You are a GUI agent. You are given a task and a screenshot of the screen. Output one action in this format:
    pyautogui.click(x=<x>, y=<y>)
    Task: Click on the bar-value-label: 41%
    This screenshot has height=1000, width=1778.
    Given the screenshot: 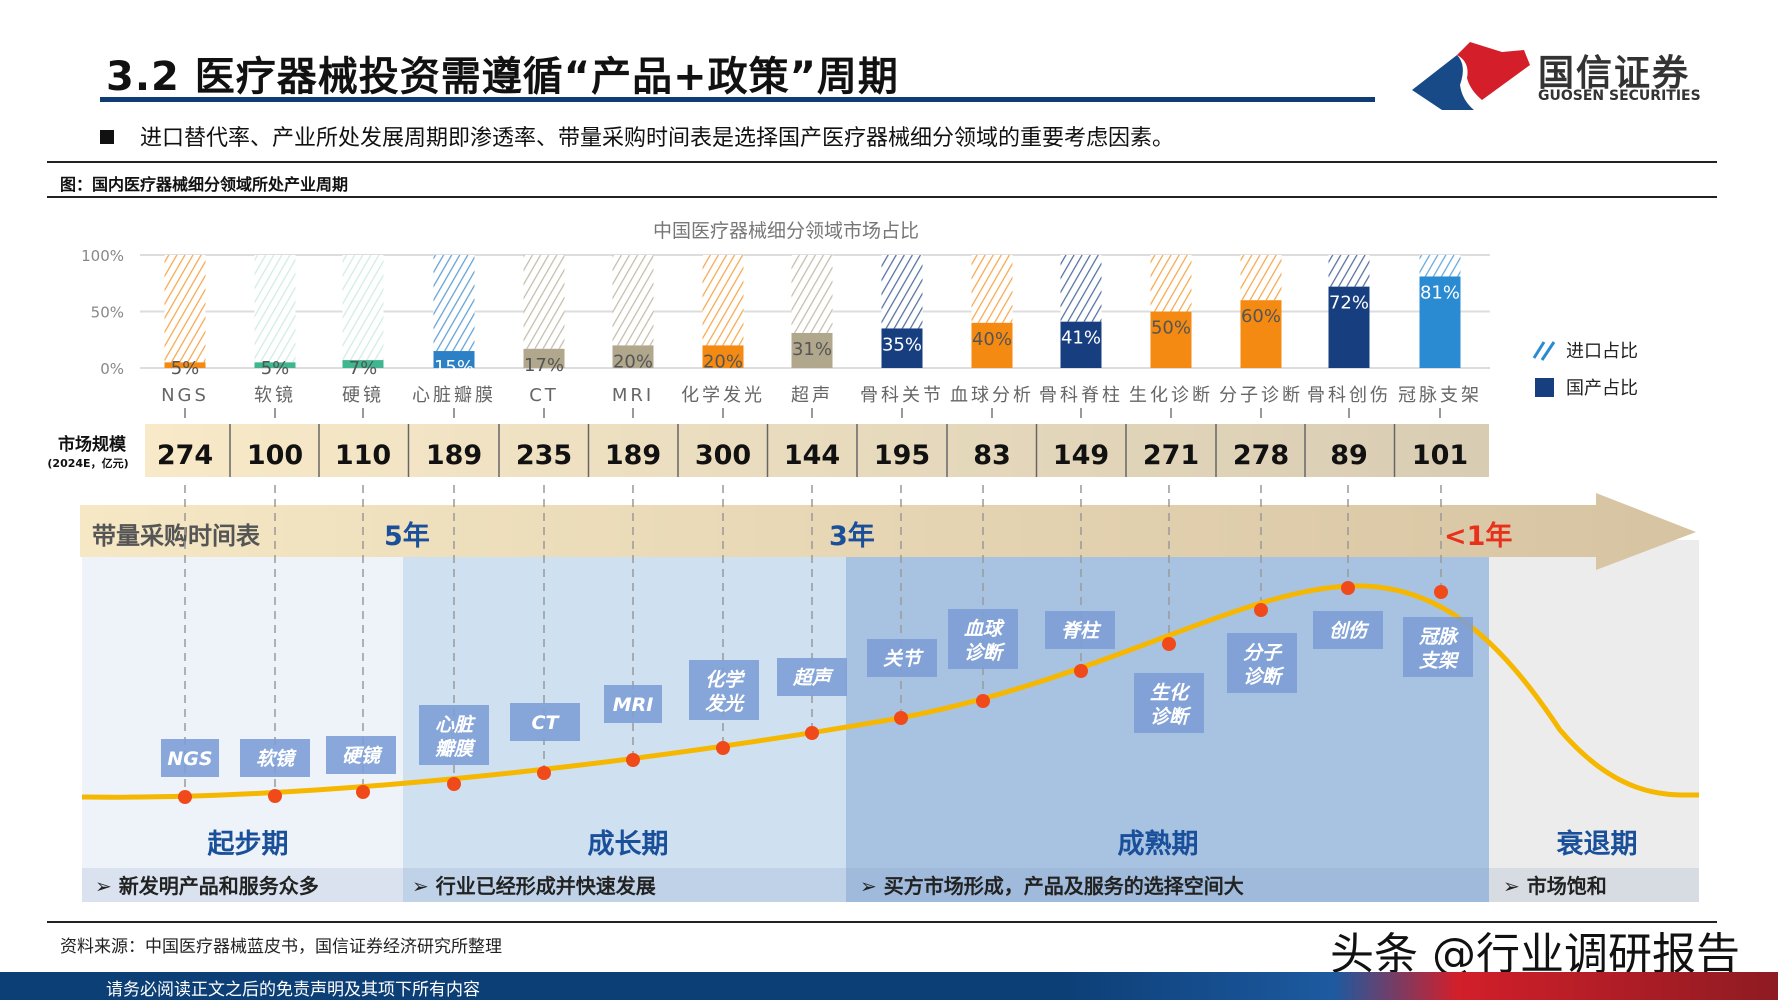 What is the action you would take?
    pyautogui.click(x=1081, y=338)
    